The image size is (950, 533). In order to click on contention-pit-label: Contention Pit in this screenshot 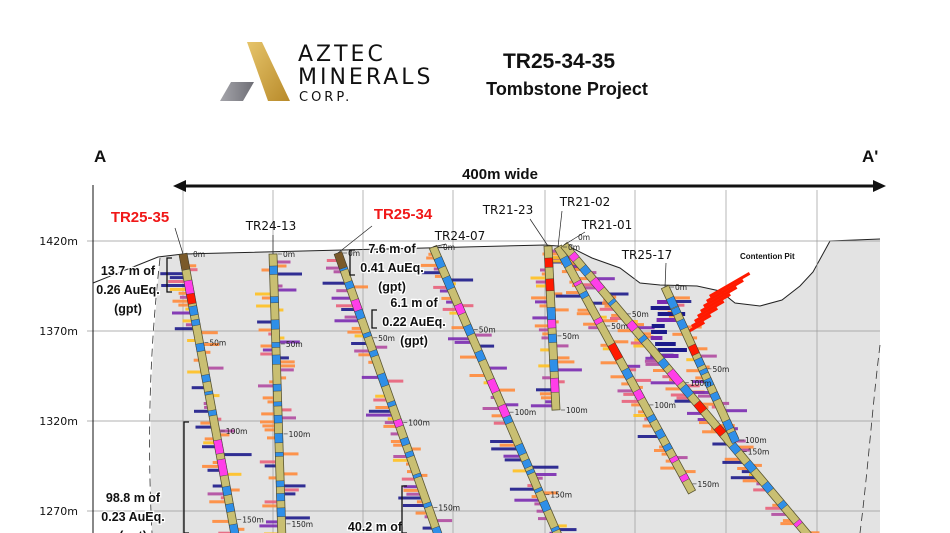, I will do `click(767, 256)`.